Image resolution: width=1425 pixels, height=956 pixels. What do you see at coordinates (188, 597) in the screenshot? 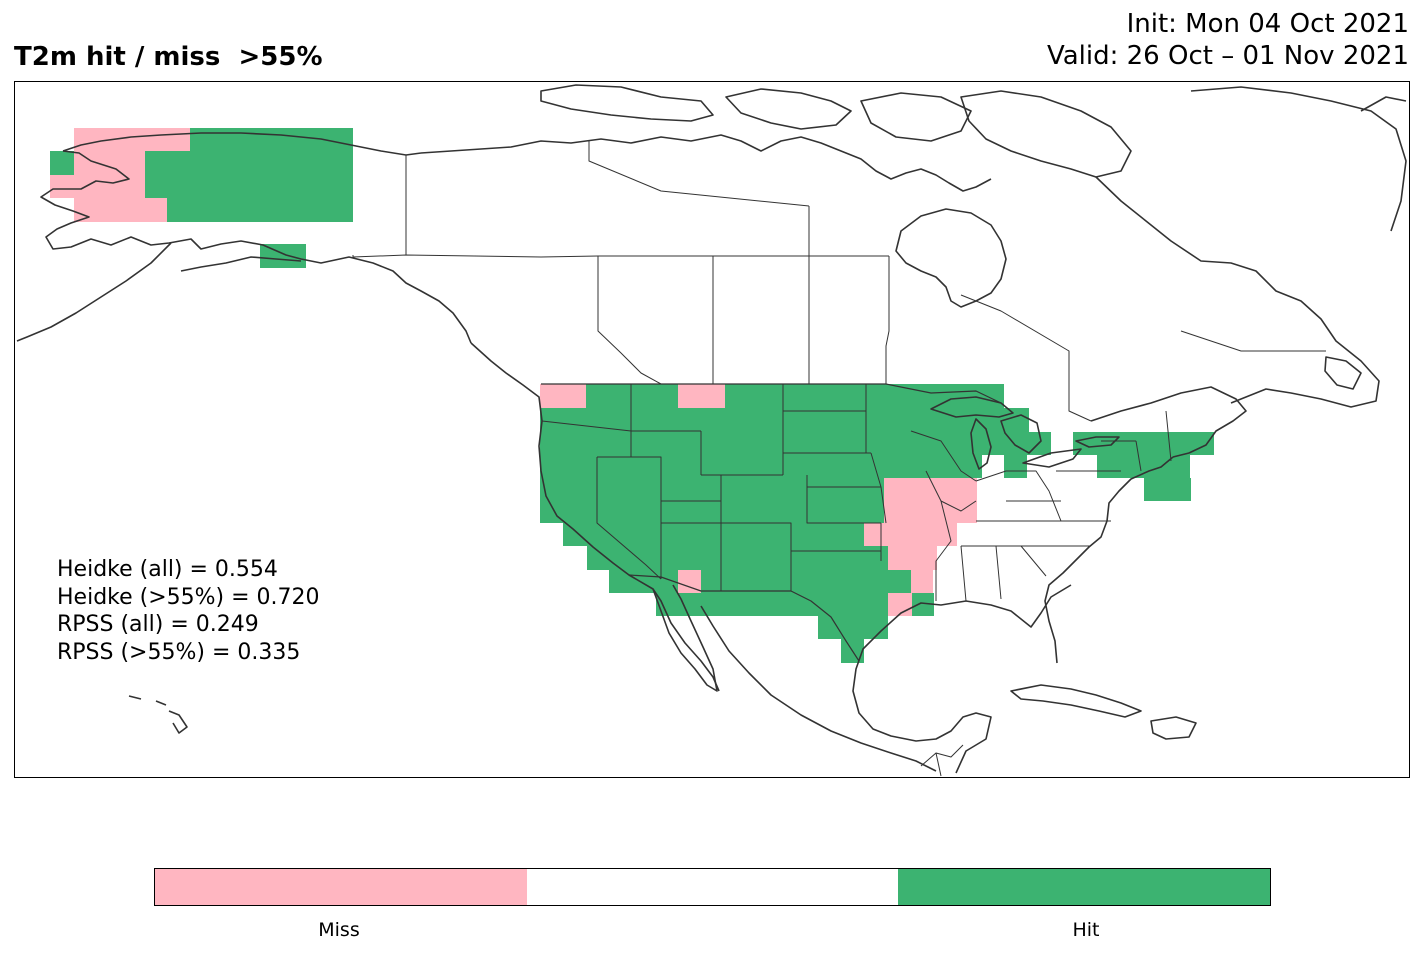
I see `heidke-above-55: Heidke (>55%) = 0.720` at bounding box center [188, 597].